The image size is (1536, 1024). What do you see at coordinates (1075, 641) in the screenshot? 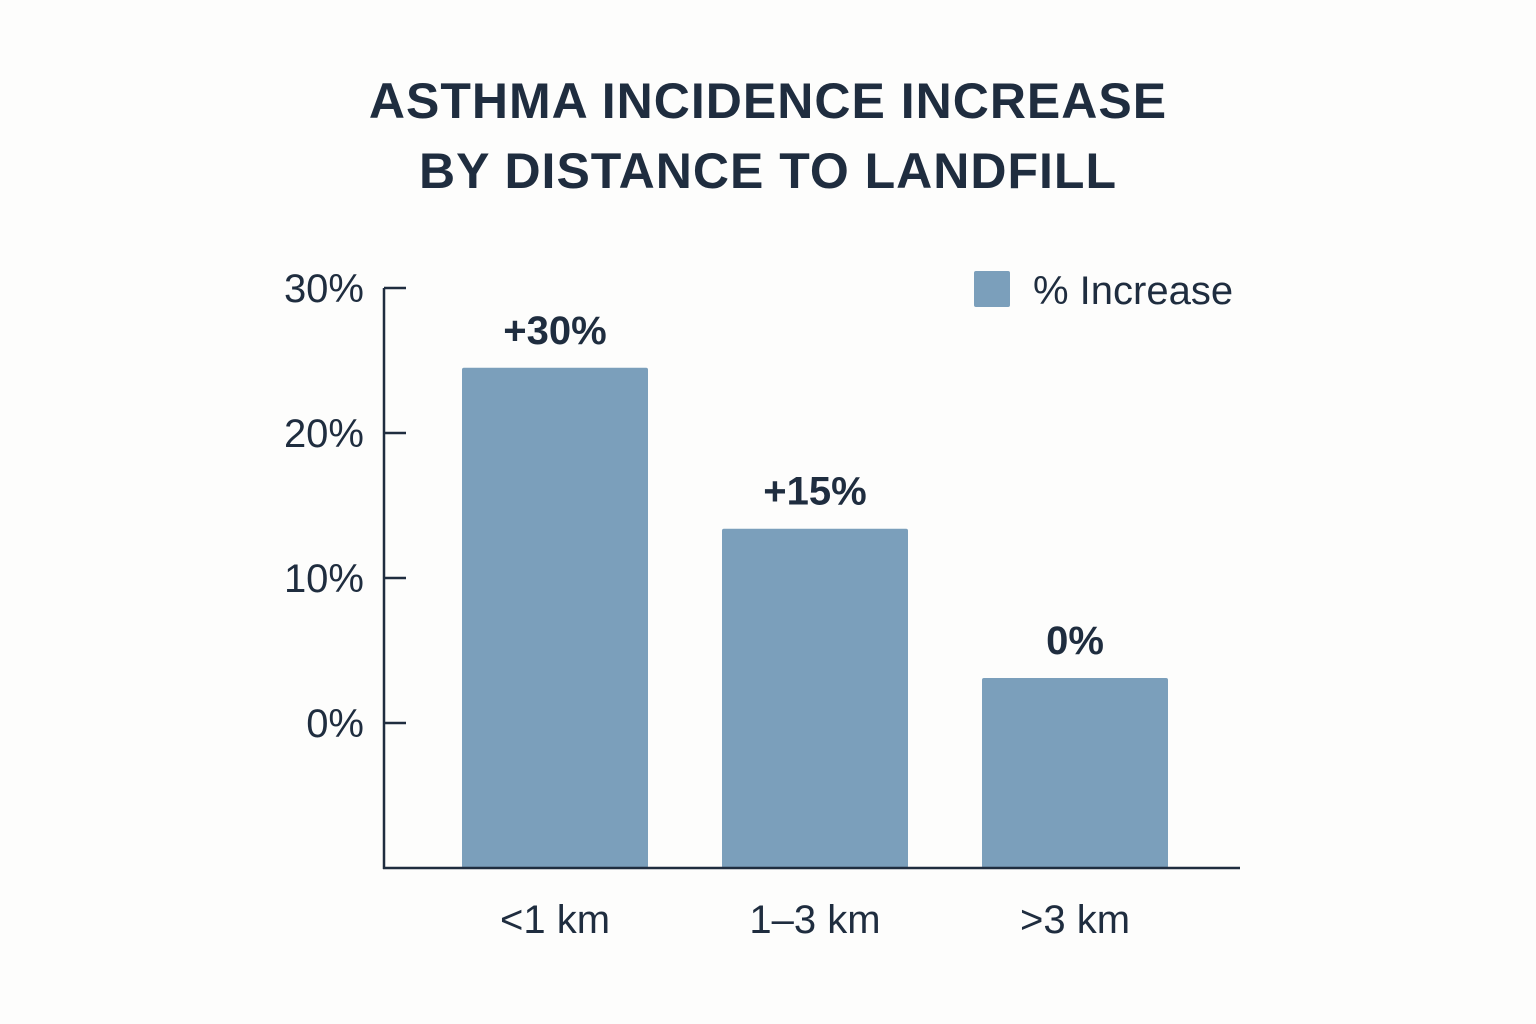
I see `data-label-2: 0%` at bounding box center [1075, 641].